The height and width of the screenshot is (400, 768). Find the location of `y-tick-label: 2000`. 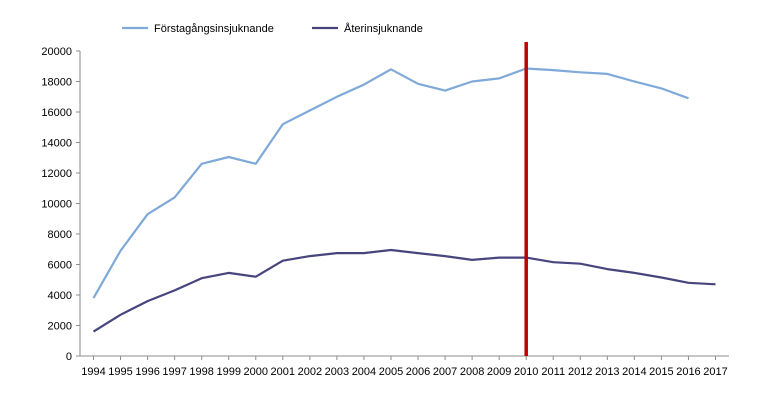

y-tick-label: 2000 is located at coordinates (60, 327).